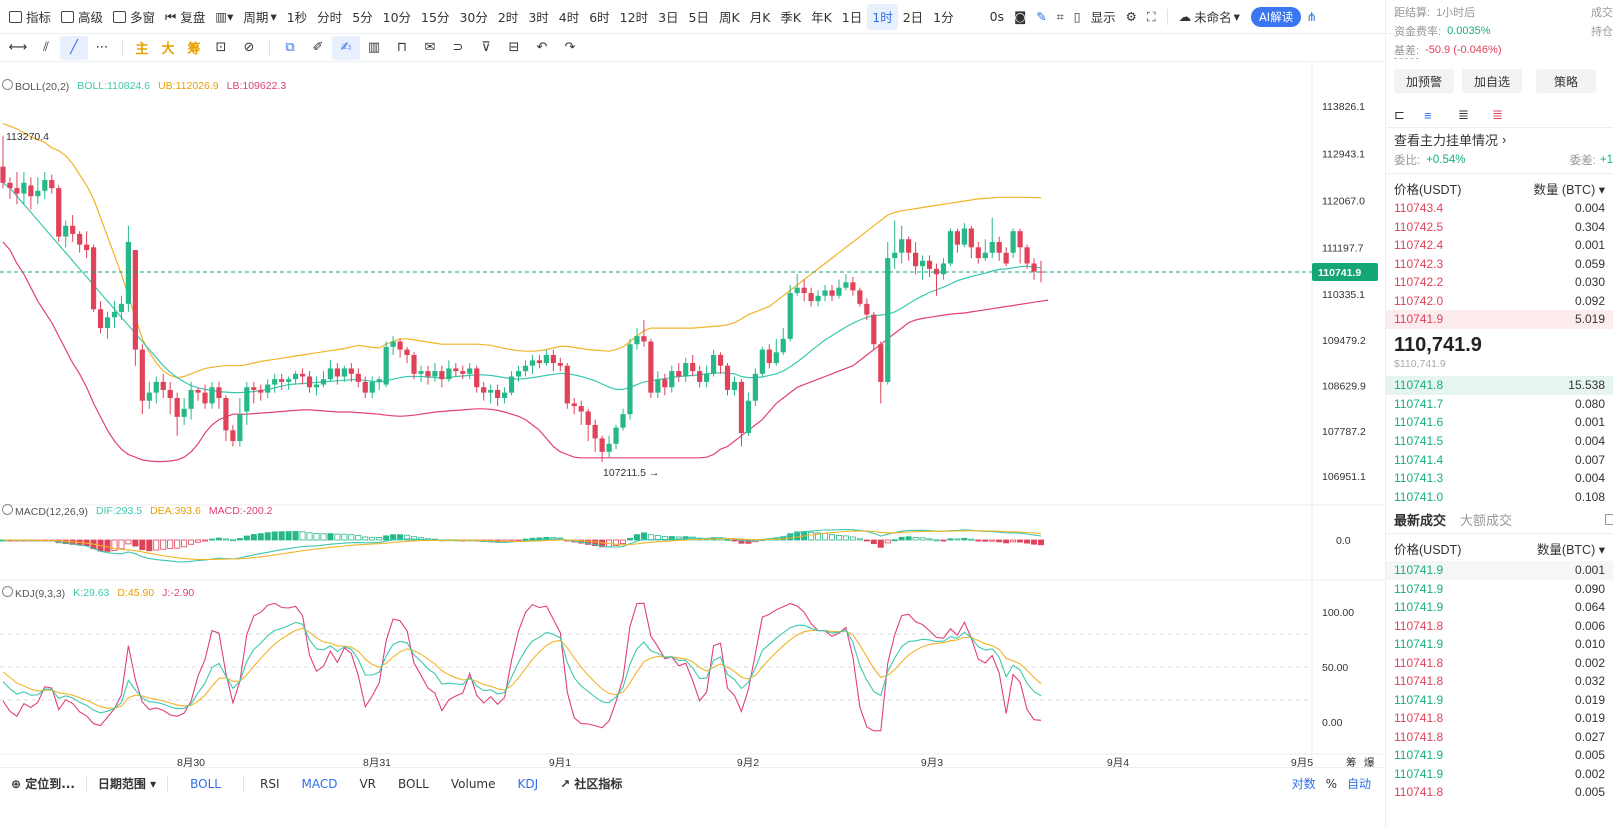 The image size is (1613, 828). Describe the element at coordinates (473, 17) in the screenshot. I see `period-30m: 30分` at that location.